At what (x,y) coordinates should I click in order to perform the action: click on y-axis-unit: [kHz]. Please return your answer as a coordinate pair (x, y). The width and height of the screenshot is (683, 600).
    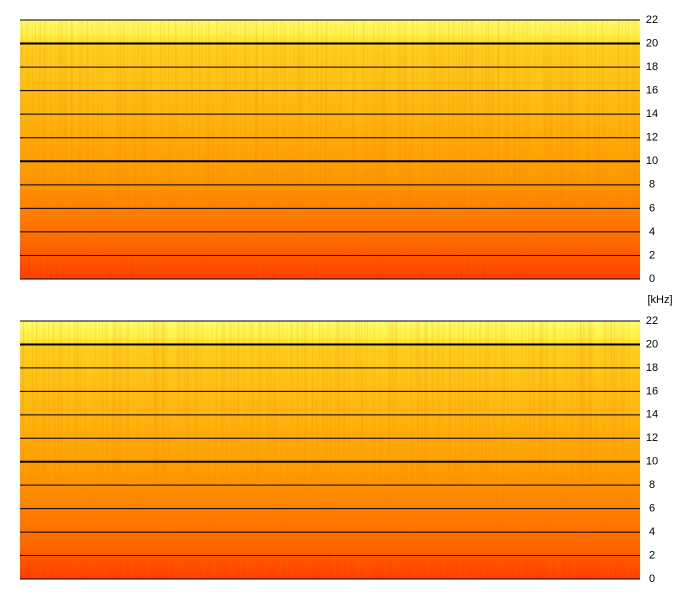
    Looking at the image, I should click on (659, 300).